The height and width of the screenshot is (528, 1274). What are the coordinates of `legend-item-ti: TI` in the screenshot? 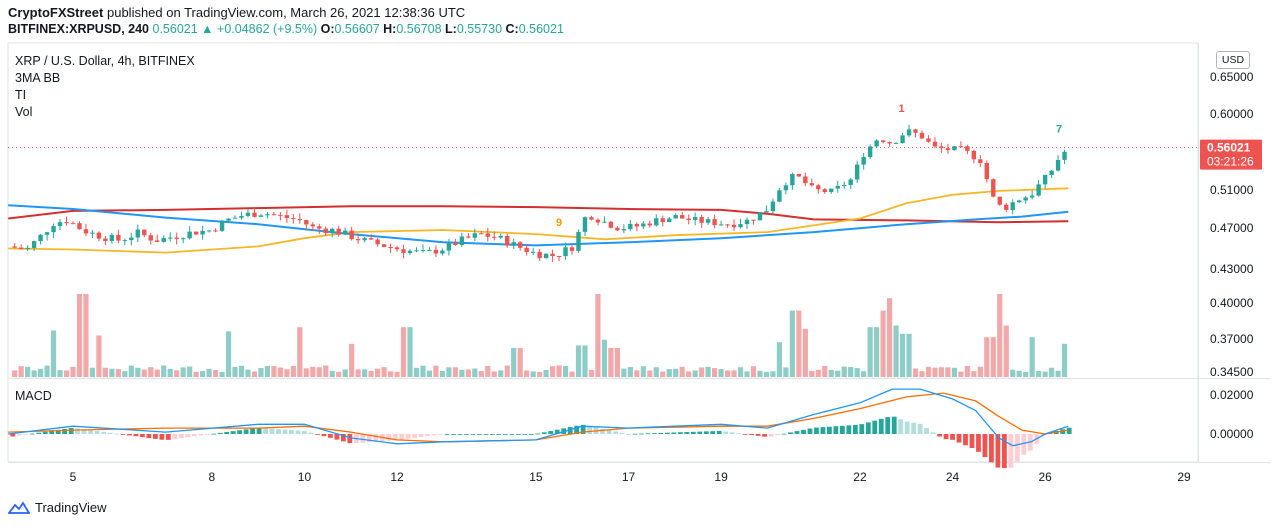 It's located at (21, 95).